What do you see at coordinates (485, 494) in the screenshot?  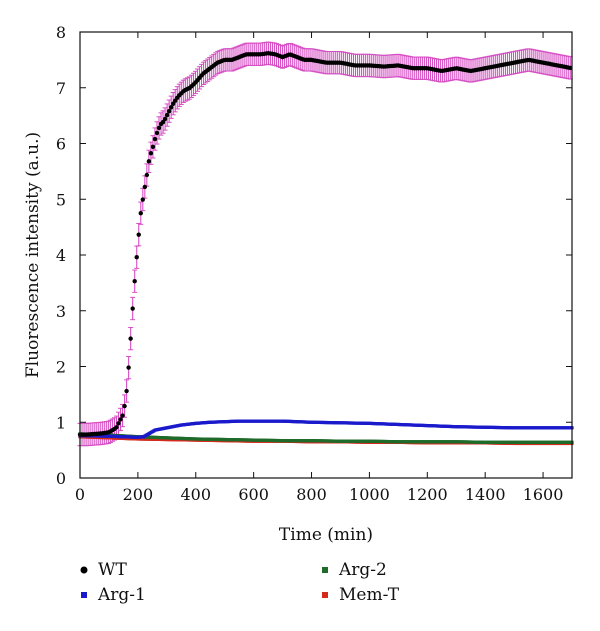 I see `x-tick-label: 1400` at bounding box center [485, 494].